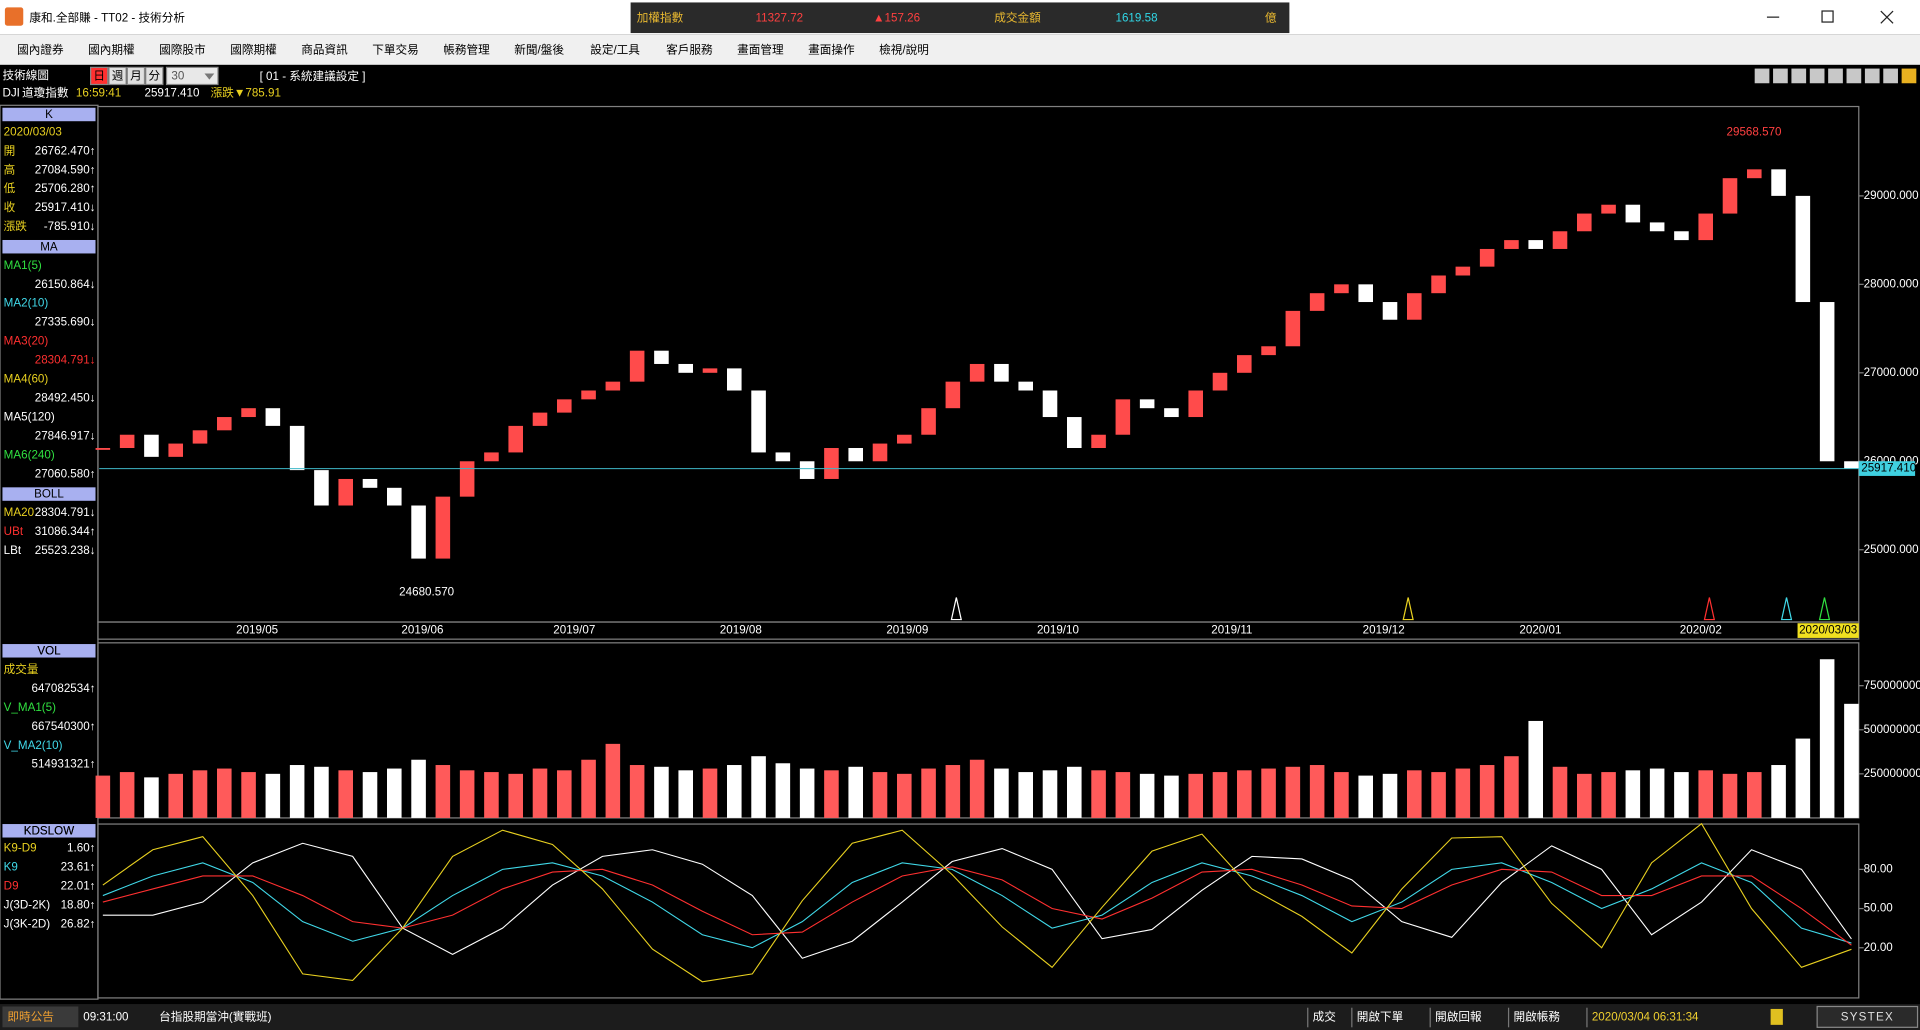 Image resolution: width=1920 pixels, height=1030 pixels. Describe the element at coordinates (324, 49) in the screenshot. I see `menu-item: 商品資訊` at that location.